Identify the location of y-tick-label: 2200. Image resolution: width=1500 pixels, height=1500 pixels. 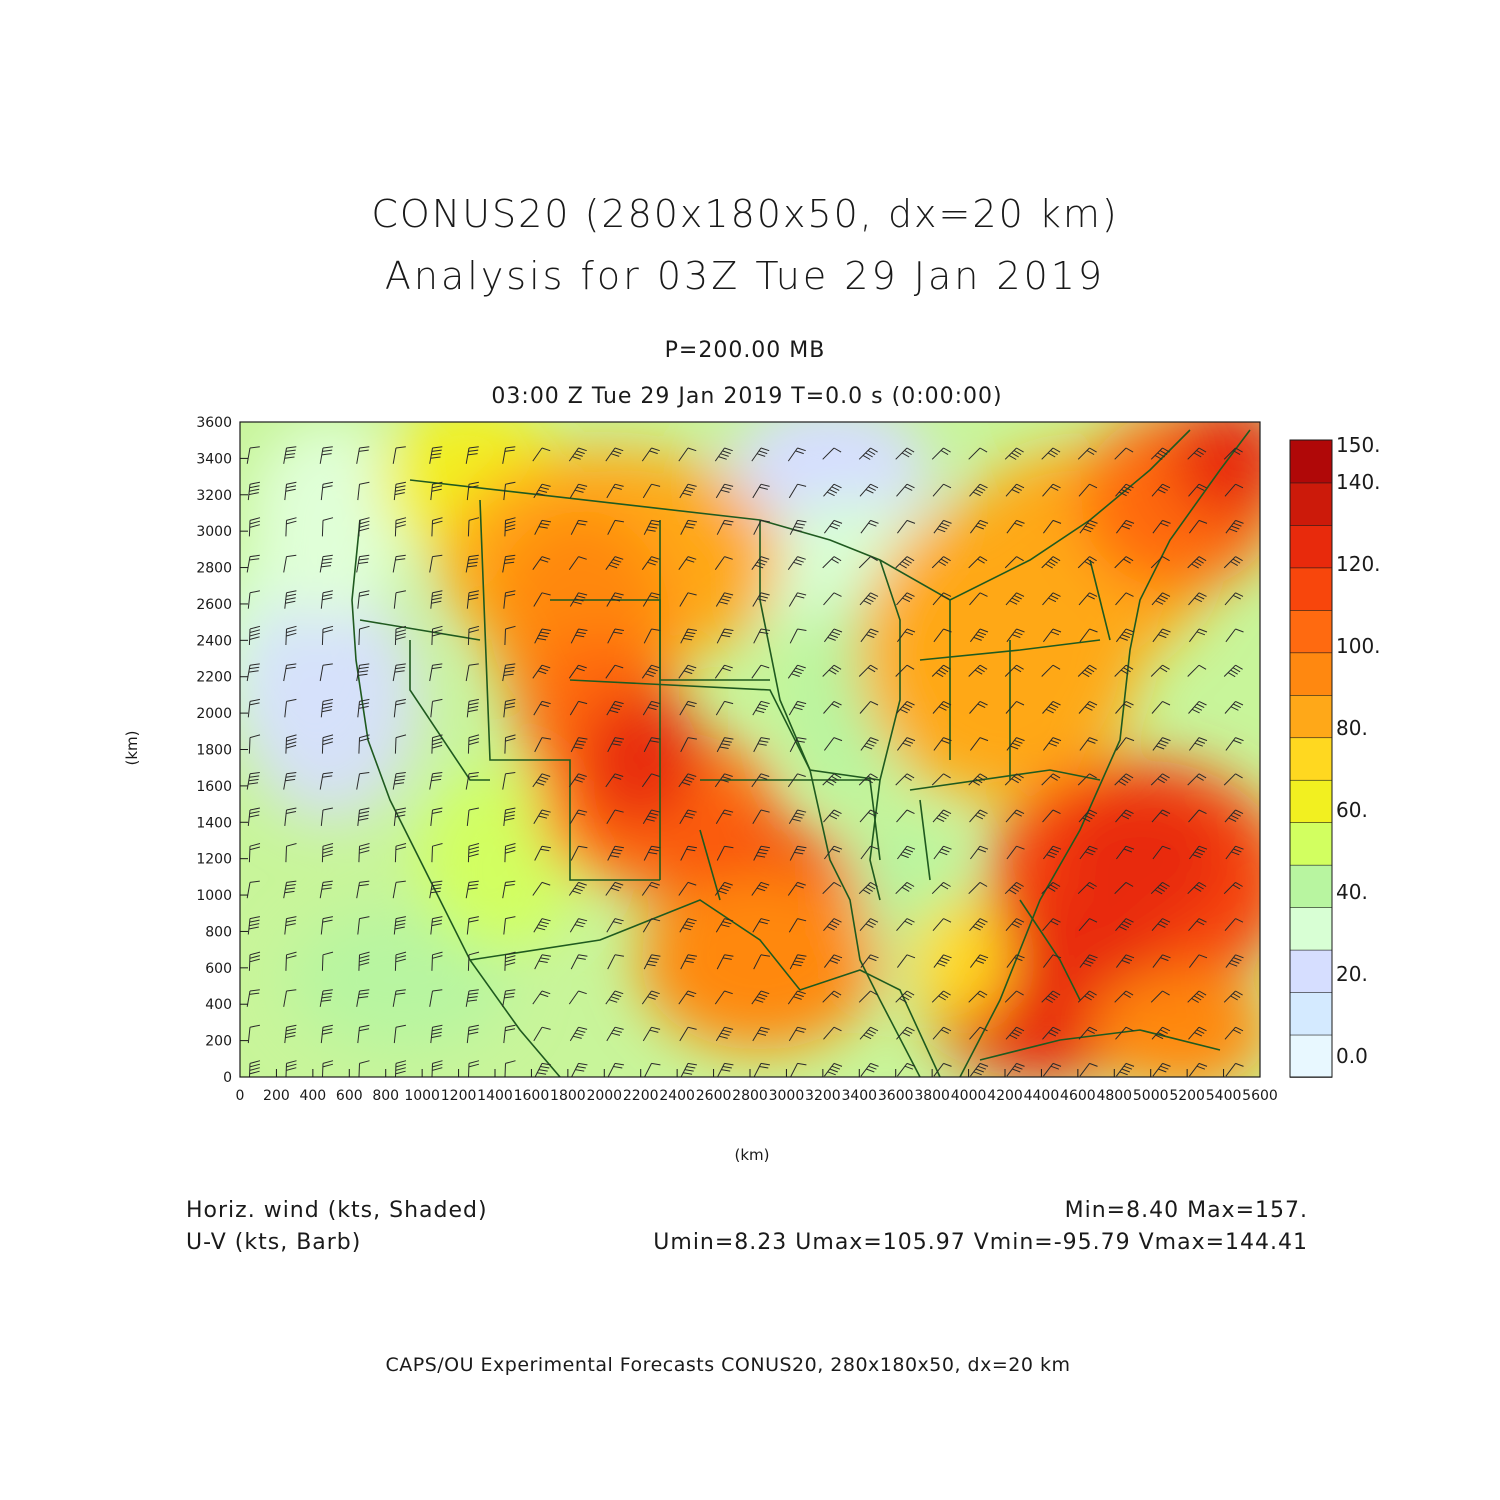
(214, 678).